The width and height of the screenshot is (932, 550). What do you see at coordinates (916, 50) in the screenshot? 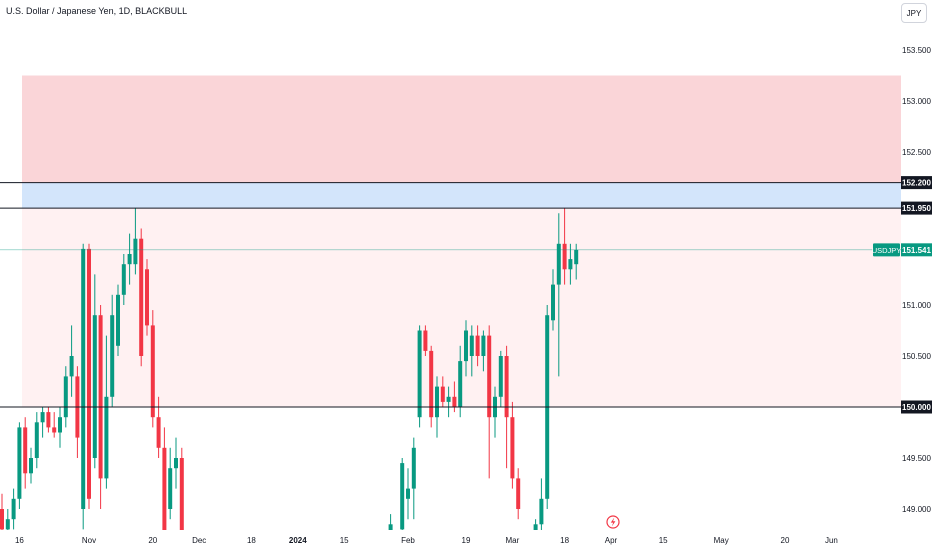
I see `y-tick-label: 153.500` at bounding box center [916, 50].